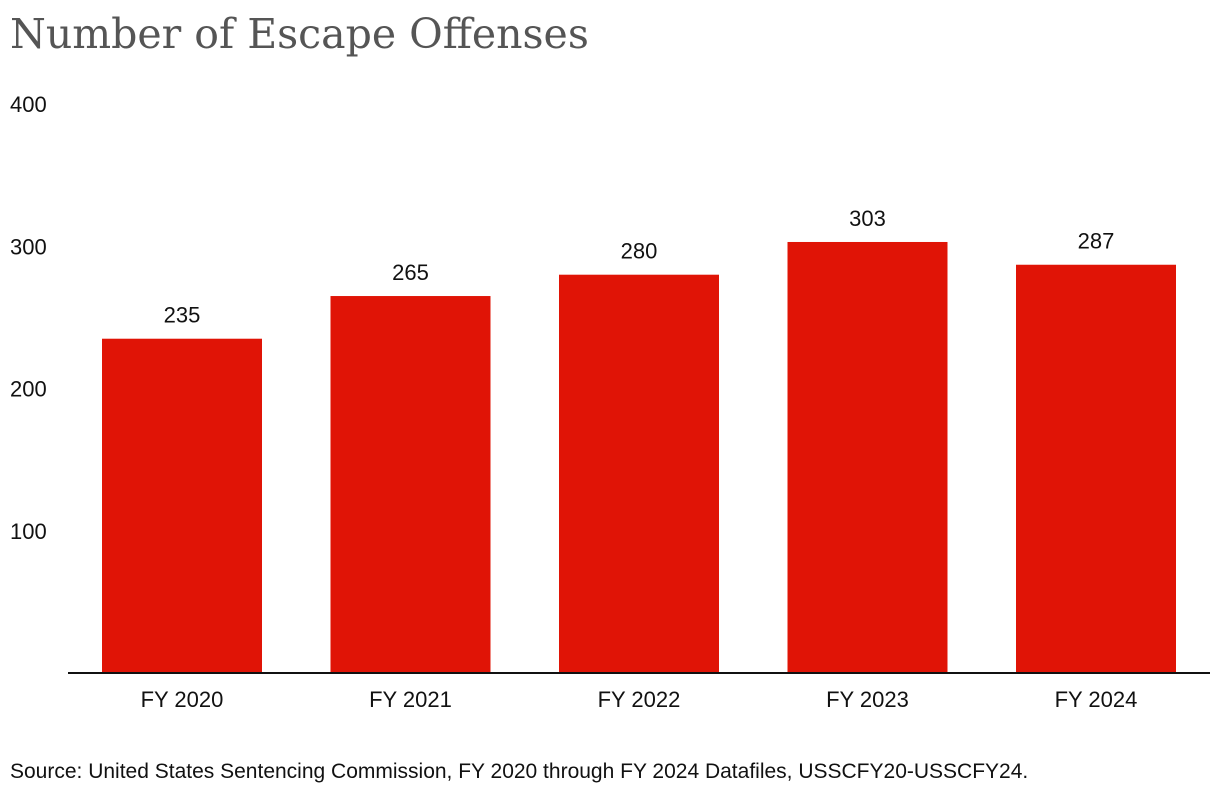 This screenshot has height=802, width=1220. I want to click on y-tick-label-400: 400, so click(28, 104).